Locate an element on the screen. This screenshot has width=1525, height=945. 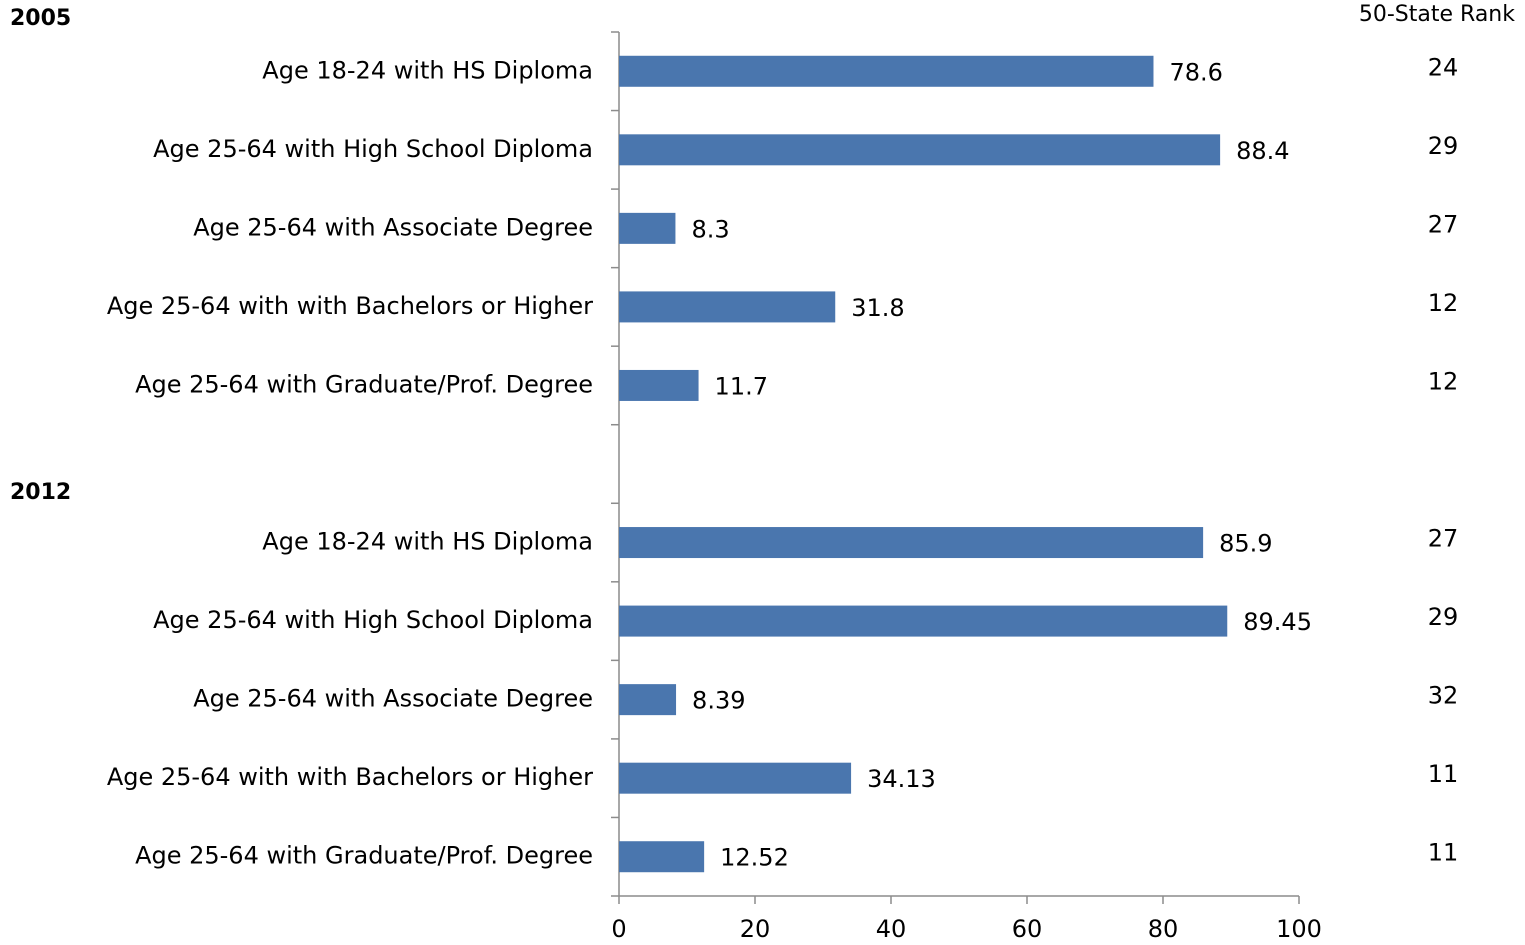
data-label: 89.45 is located at coordinates (1277, 622).